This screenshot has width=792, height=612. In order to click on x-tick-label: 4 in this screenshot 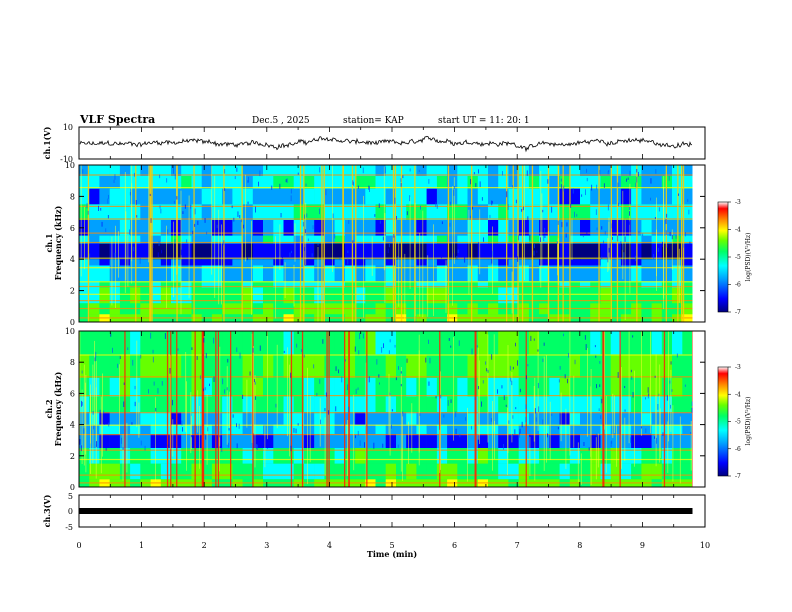, I will do `click(329, 545)`.